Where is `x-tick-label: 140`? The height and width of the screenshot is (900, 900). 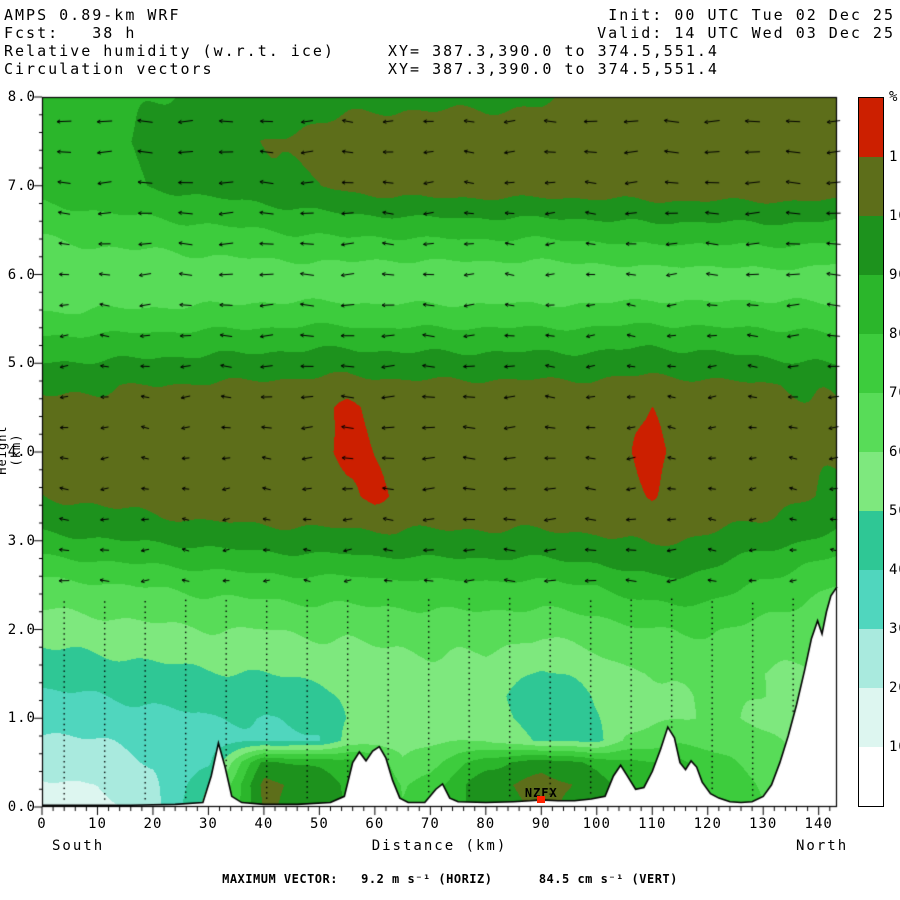
x-tick-label: 140 is located at coordinates (818, 824).